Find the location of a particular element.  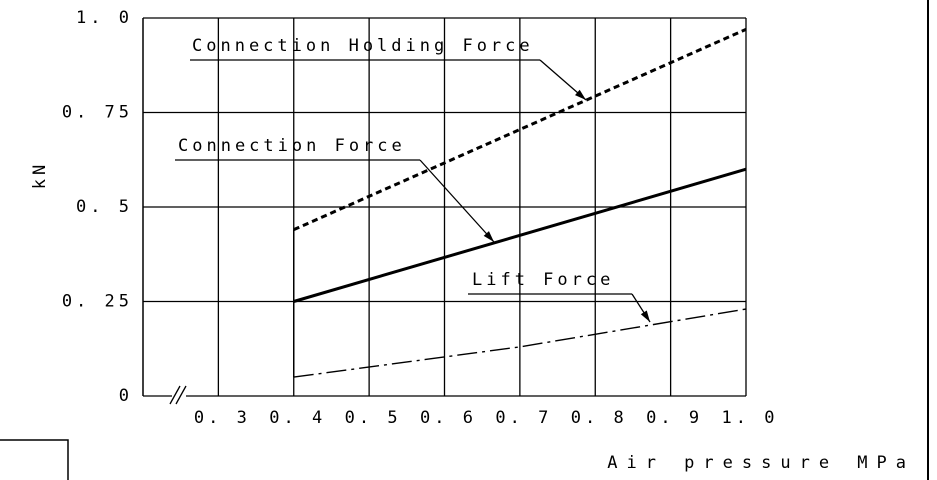

x-axis-label: Air pressure MPa is located at coordinates (761, 463).